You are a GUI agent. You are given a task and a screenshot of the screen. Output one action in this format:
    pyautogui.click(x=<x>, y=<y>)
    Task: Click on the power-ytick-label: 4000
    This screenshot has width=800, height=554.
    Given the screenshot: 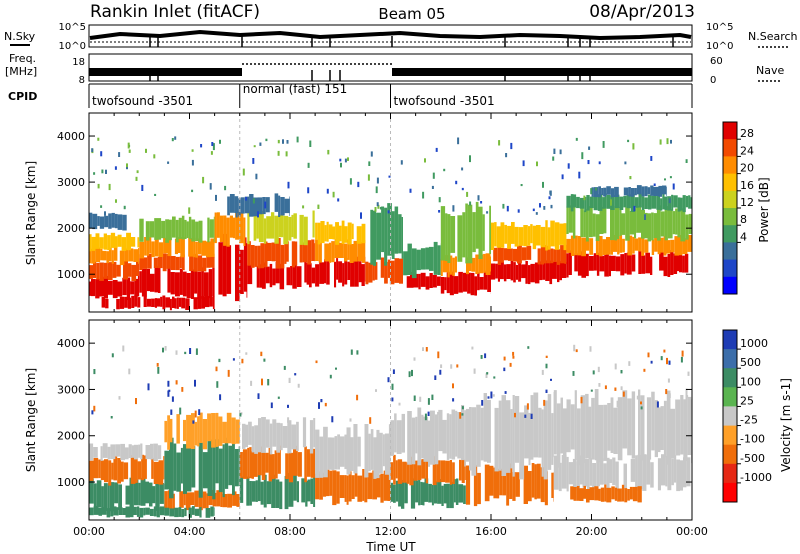 What is the action you would take?
    pyautogui.click(x=71, y=136)
    